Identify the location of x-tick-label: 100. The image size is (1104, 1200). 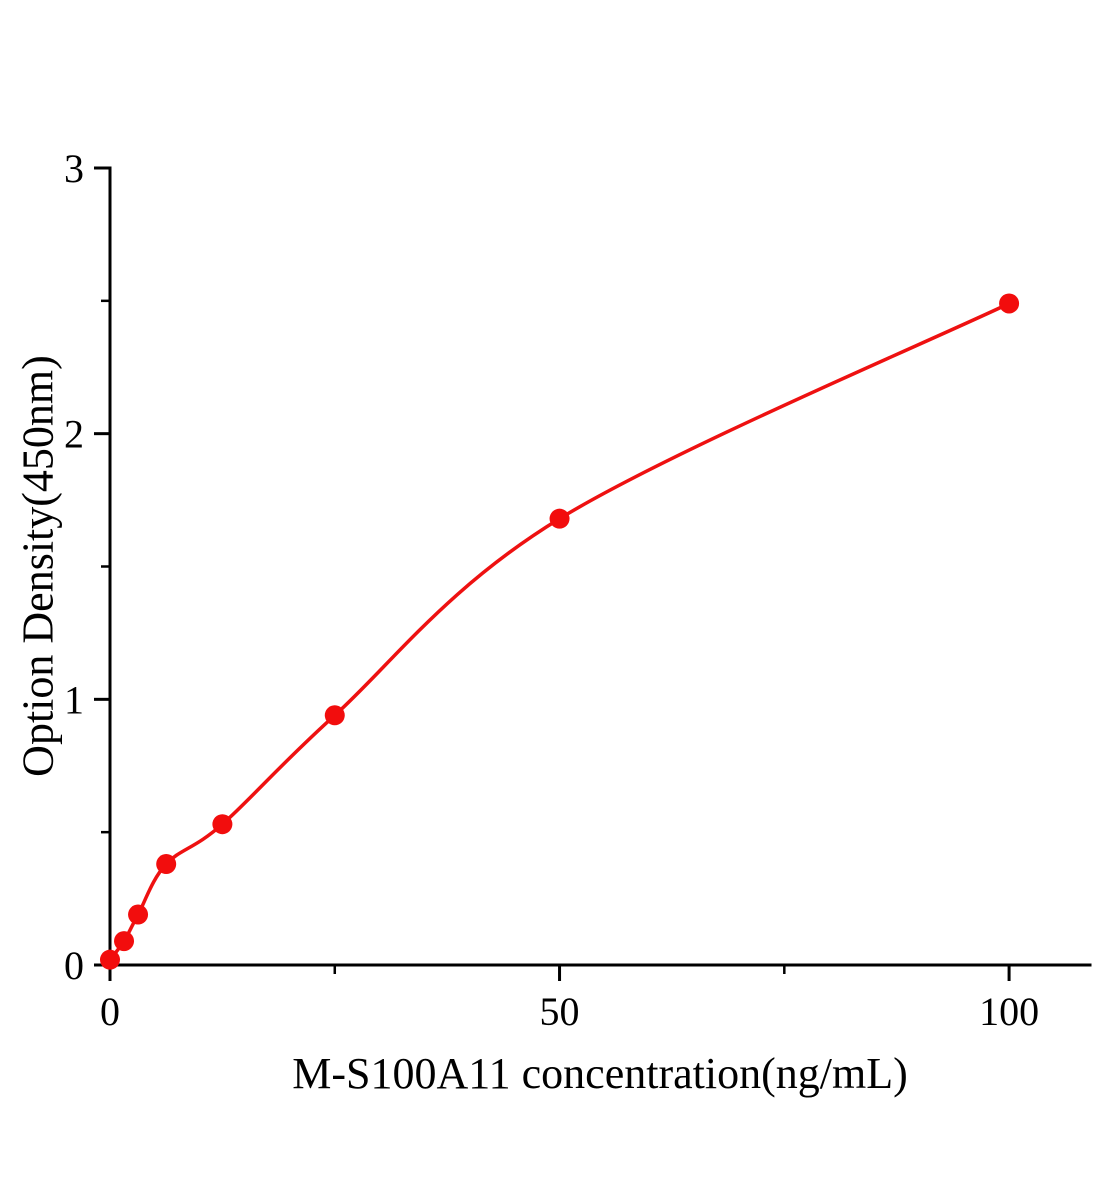
(1009, 1011).